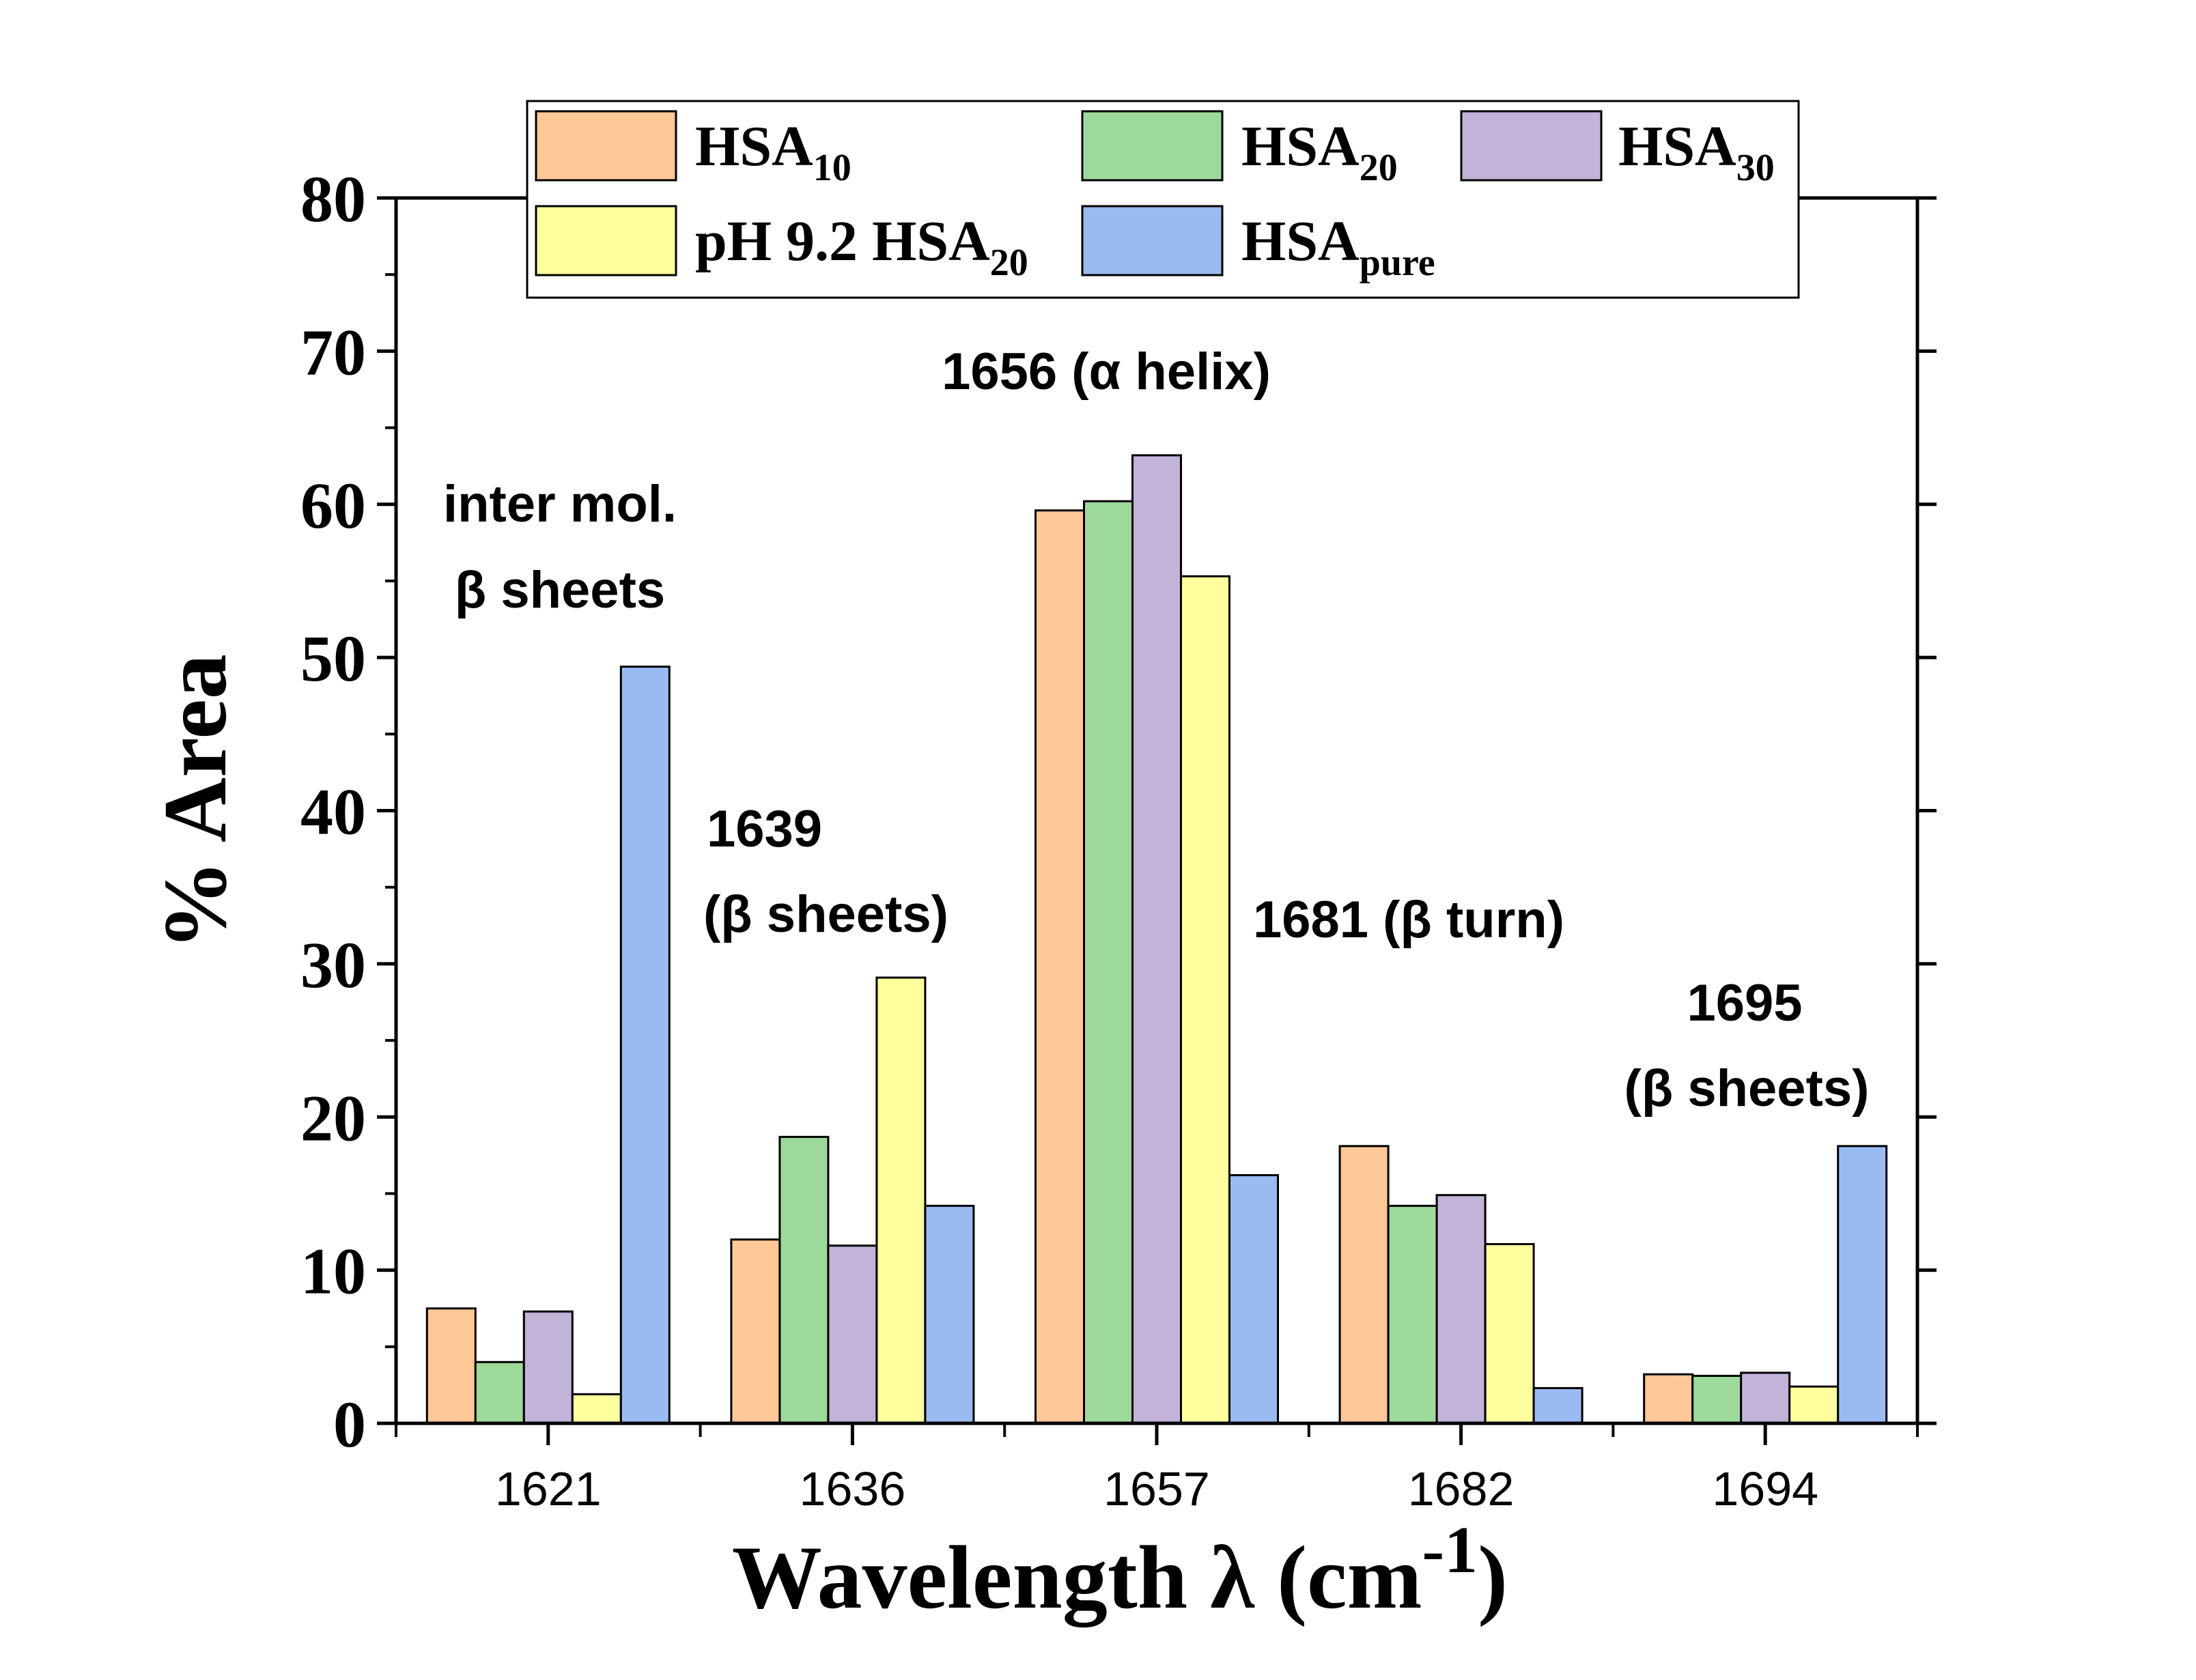 The image size is (2196, 1680). Describe the element at coordinates (1107, 372) in the screenshot. I see `annotation-1656: 1656 (α helix)` at that location.